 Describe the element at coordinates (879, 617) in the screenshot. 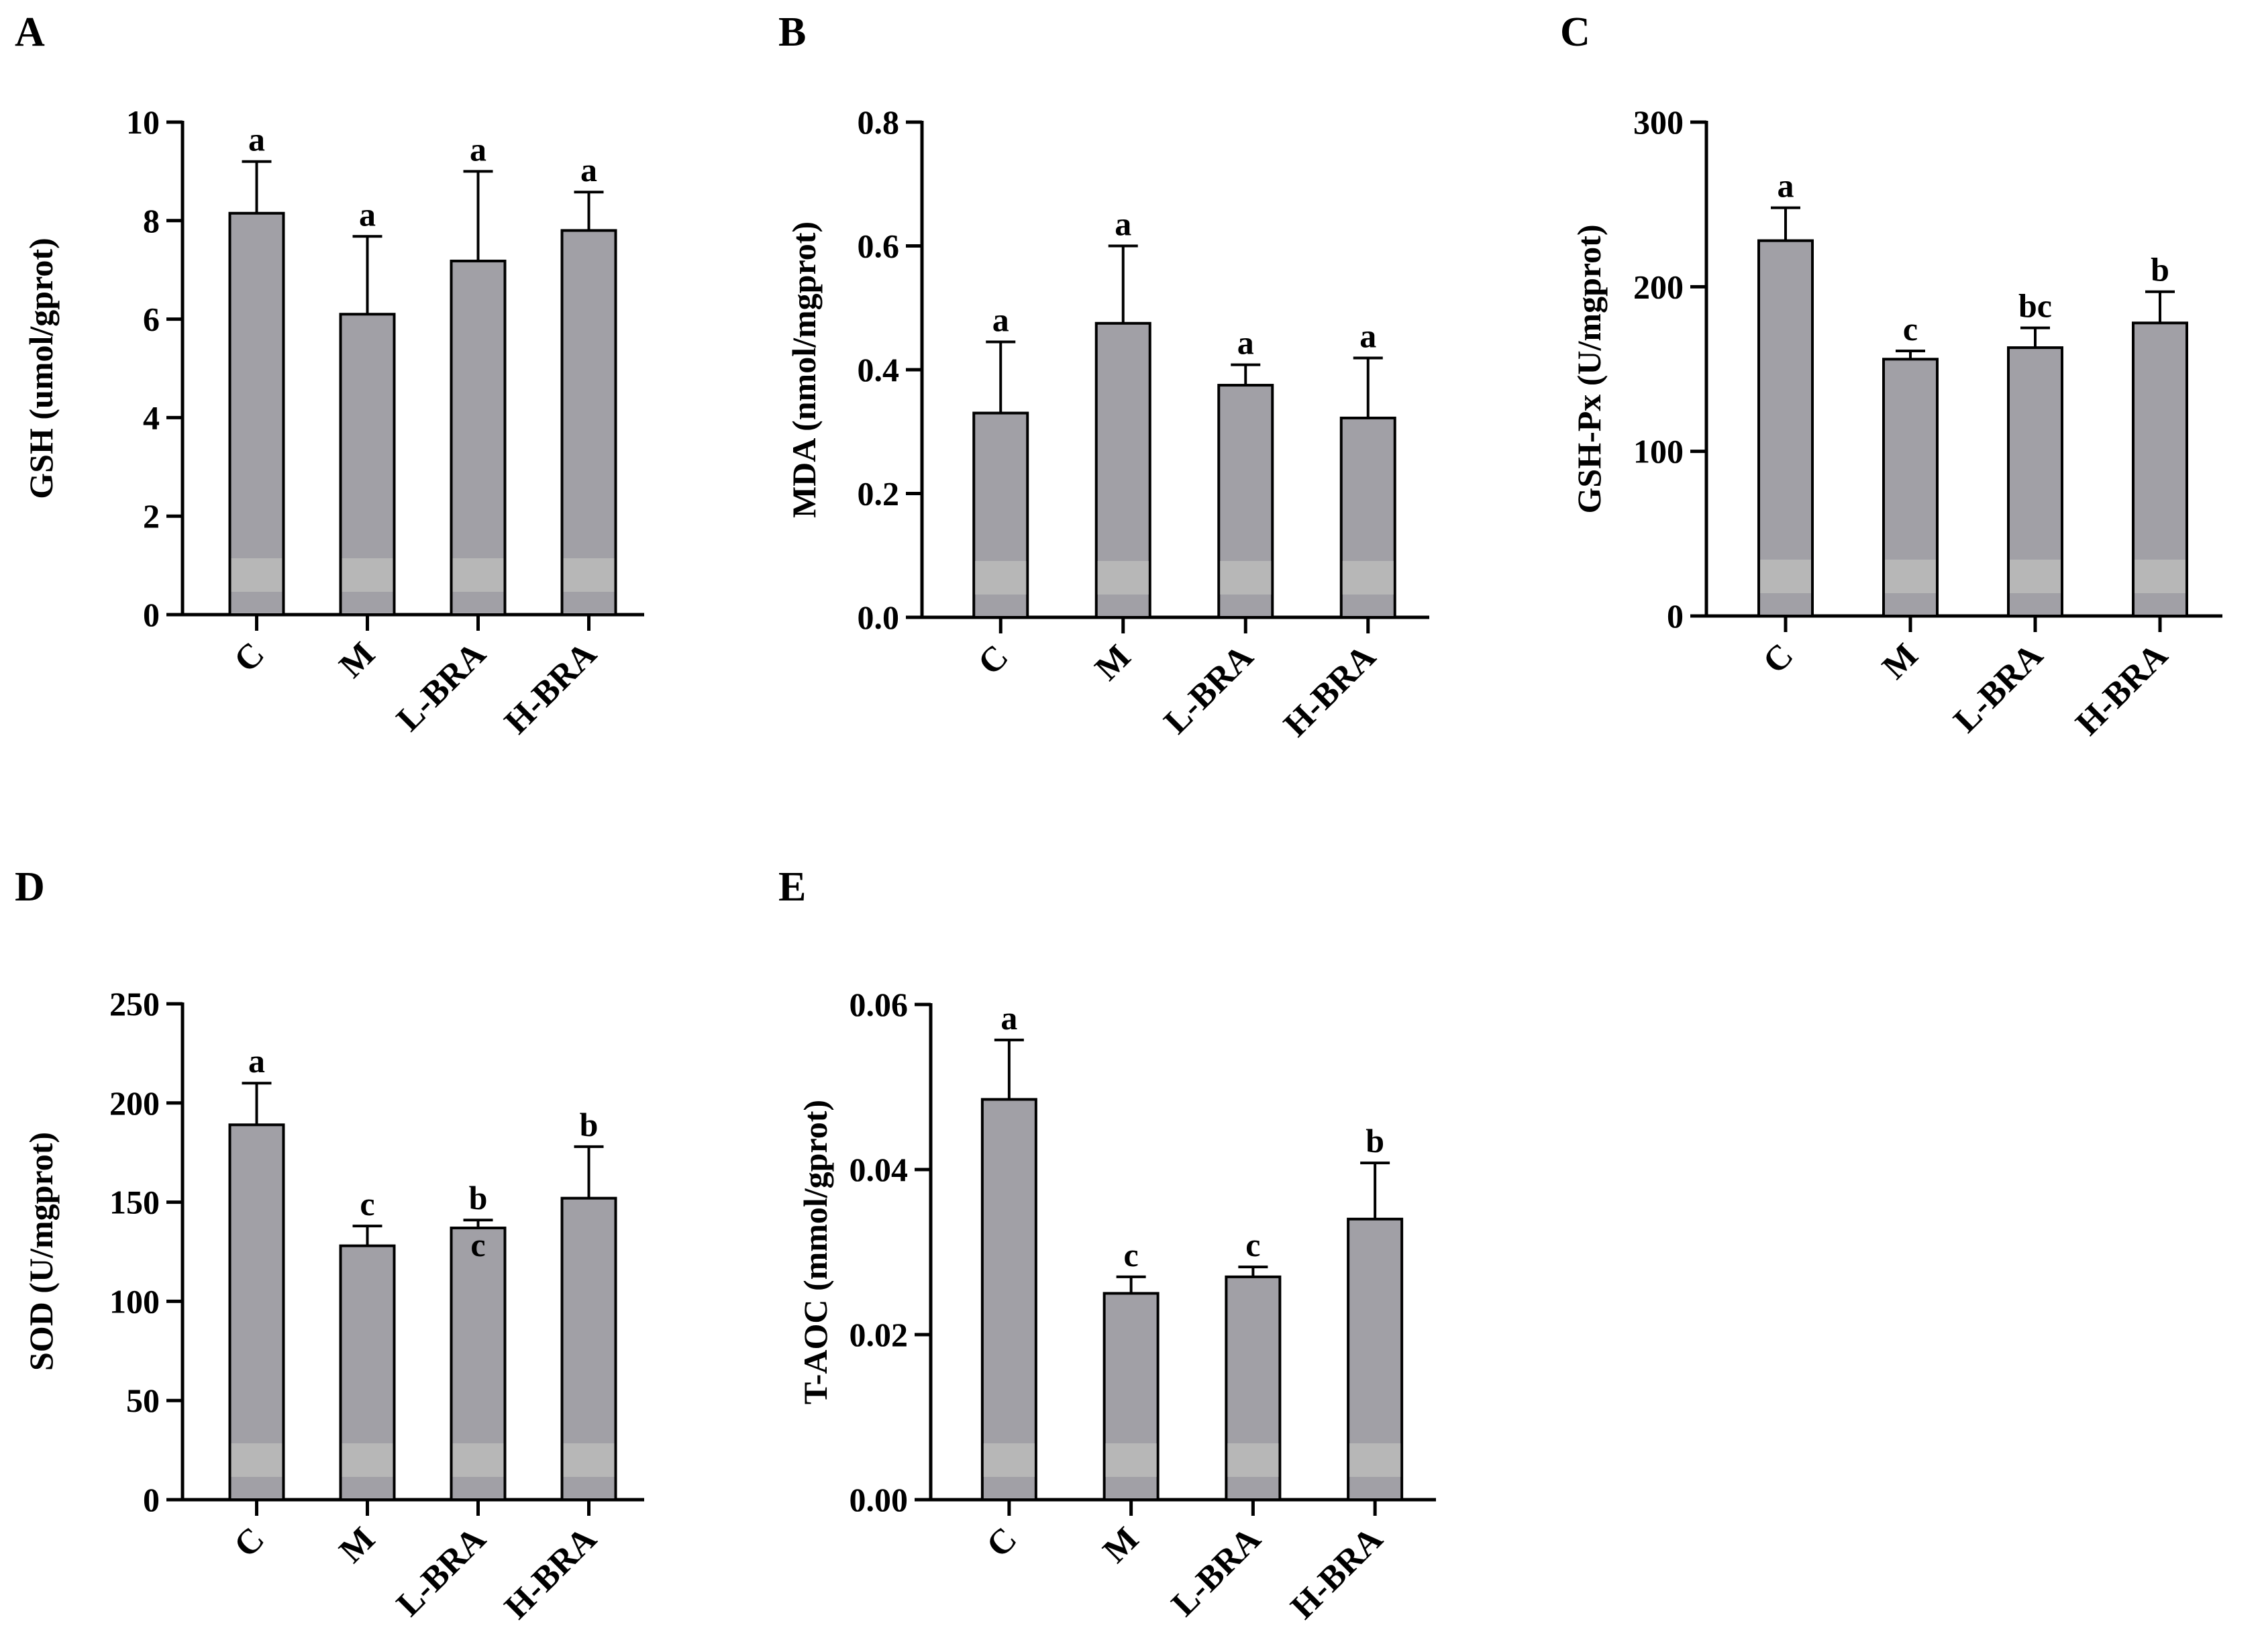

I see `y-tick-label: 0.0` at that location.